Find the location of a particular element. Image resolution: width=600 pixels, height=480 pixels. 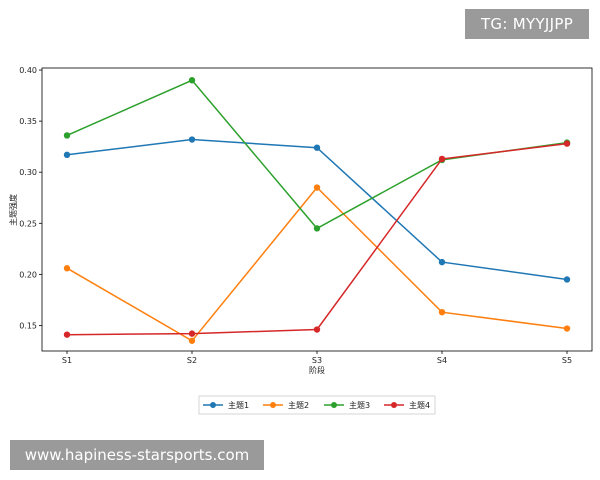

legend-label: 主题1 is located at coordinates (238, 405).